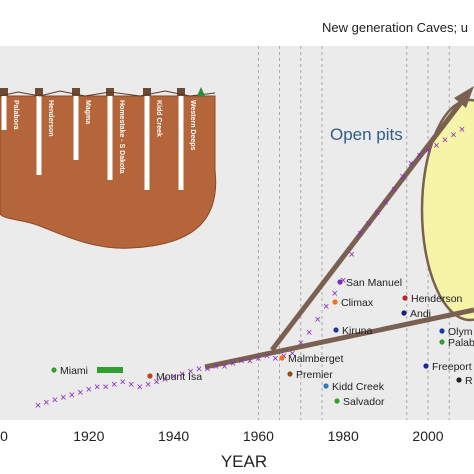  What do you see at coordinates (87, 112) in the screenshot?
I see `shaft-label: Magma` at bounding box center [87, 112].